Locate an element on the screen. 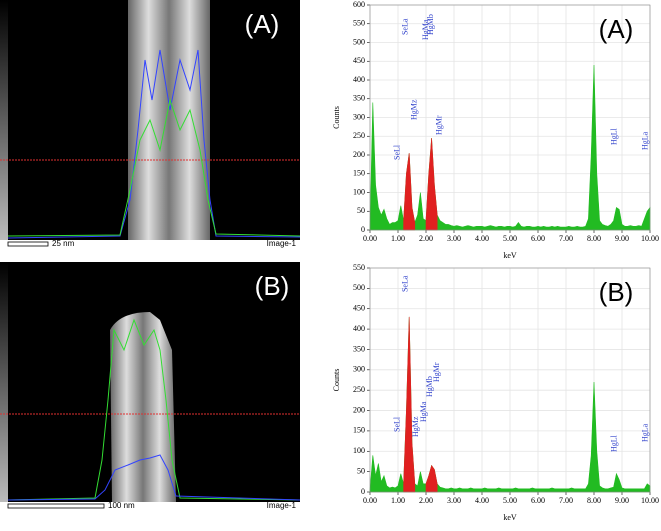 The image size is (661, 531). chart-label: (A) is located at coordinates (616, 29).